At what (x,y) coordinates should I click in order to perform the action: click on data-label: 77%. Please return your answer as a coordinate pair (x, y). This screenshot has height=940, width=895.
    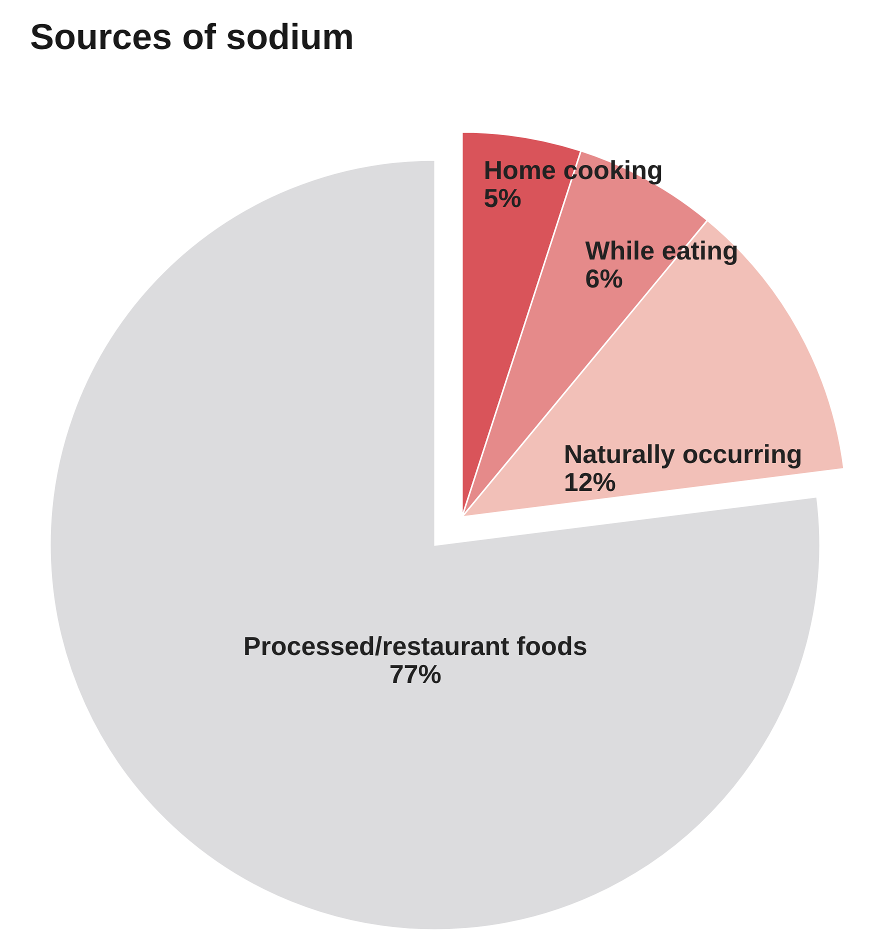
    Looking at the image, I should click on (415, 674).